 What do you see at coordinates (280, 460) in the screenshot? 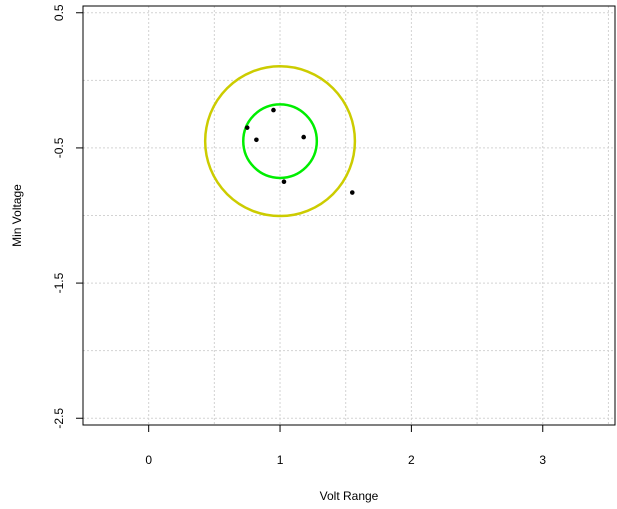
I see `x-tick-label: 1` at bounding box center [280, 460].